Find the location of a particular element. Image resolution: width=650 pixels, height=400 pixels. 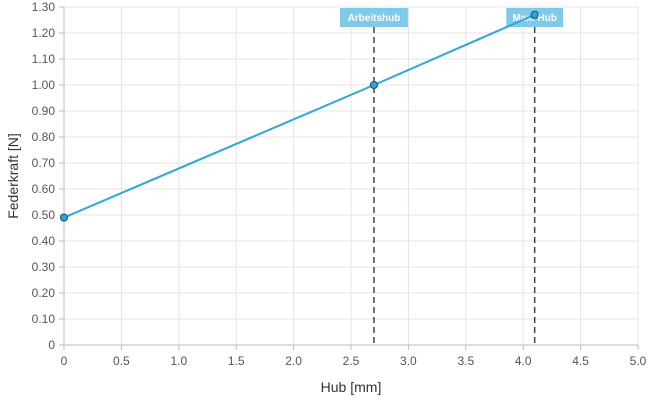

y-tick-label: 0.20 is located at coordinates (44, 293).